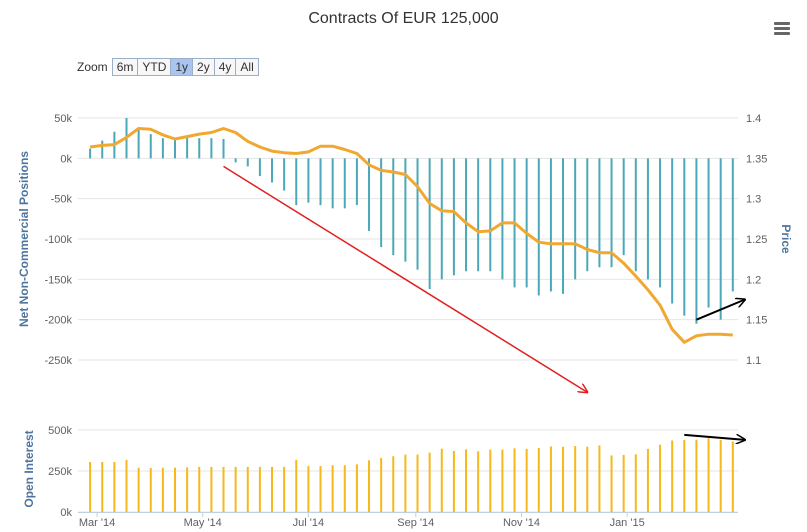 This screenshot has height=532, width=807. What do you see at coordinates (225, 67) in the screenshot?
I see `zoom-4y-button: 4y` at bounding box center [225, 67].